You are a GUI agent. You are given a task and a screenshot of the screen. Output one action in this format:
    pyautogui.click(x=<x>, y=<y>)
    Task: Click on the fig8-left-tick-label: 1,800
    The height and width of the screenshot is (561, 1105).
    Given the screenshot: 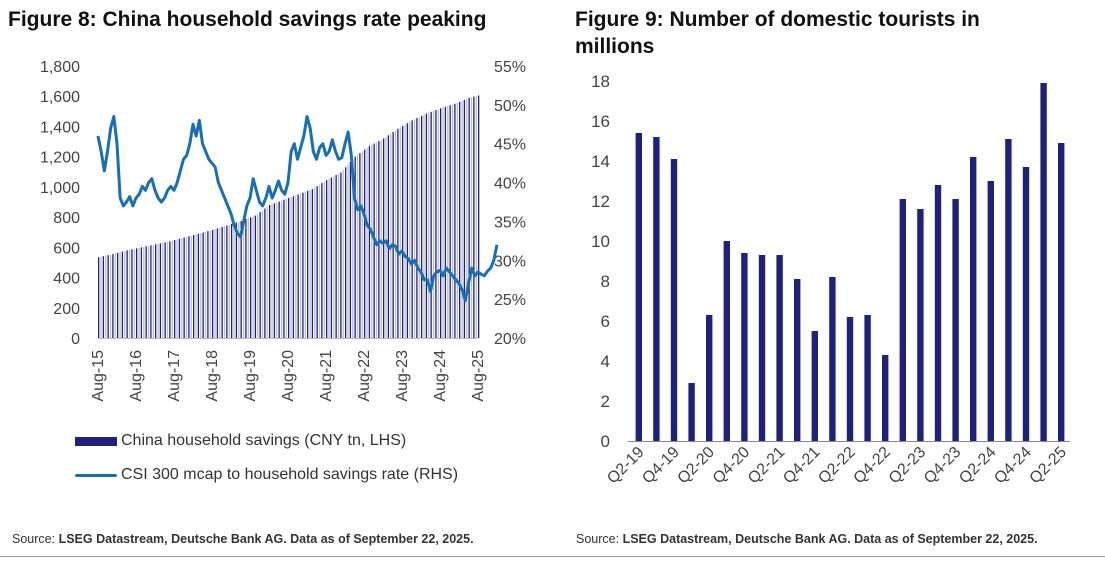 What is the action you would take?
    pyautogui.click(x=60, y=67)
    